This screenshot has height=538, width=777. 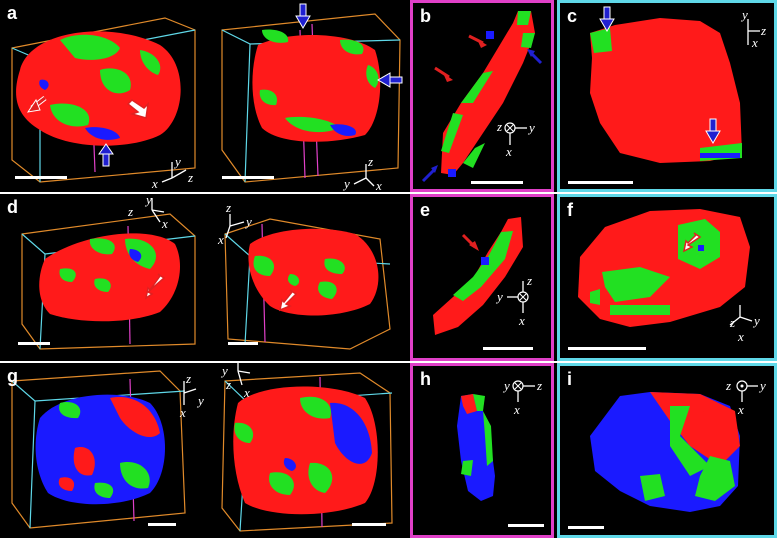 I want to click on axis-label-b3: x, so click(x=508, y=151).